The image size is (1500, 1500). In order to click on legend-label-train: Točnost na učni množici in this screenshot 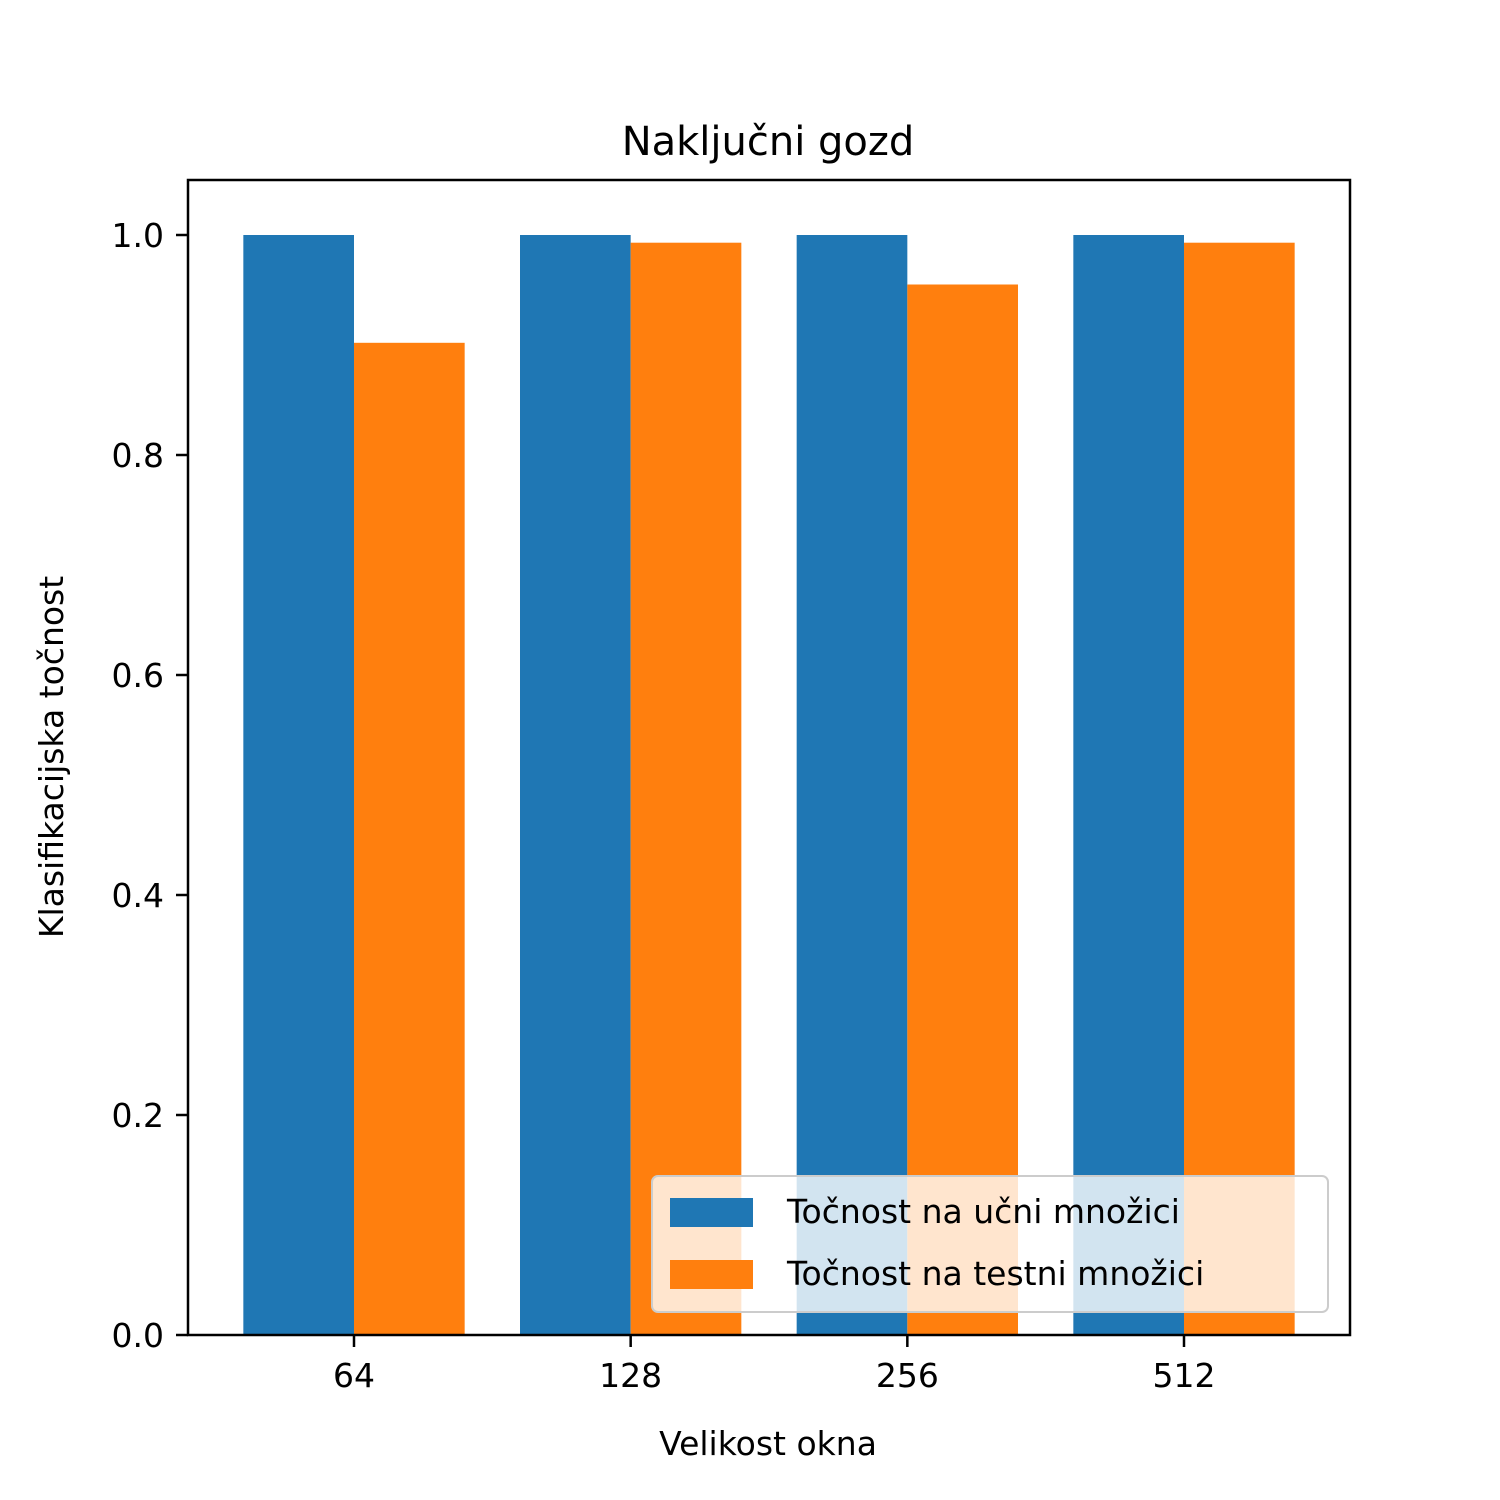, I will do `click(983, 1211)`.